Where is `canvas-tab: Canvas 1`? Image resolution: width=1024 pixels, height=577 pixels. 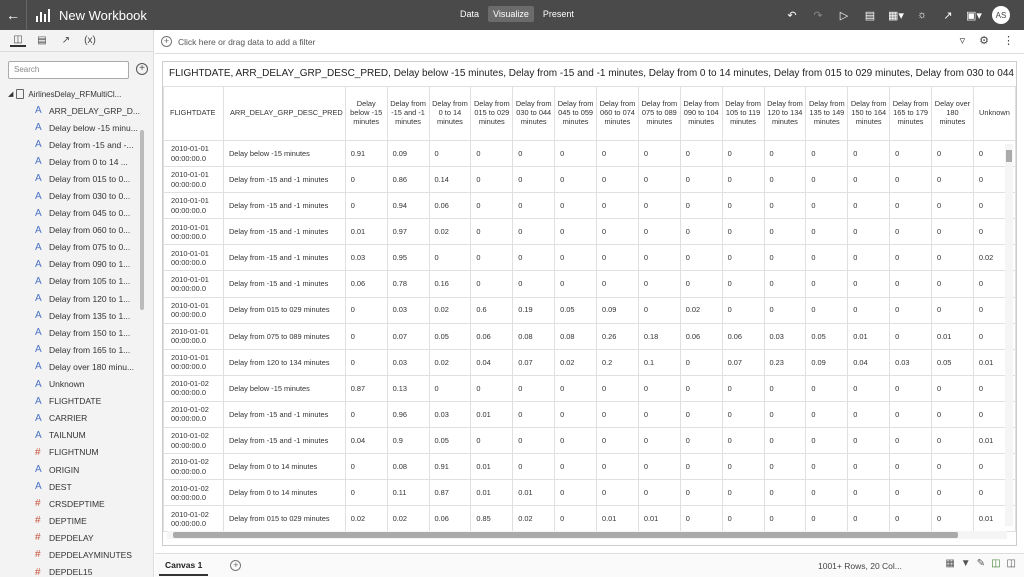
canvas-tab: Canvas 1 is located at coordinates (184, 566).